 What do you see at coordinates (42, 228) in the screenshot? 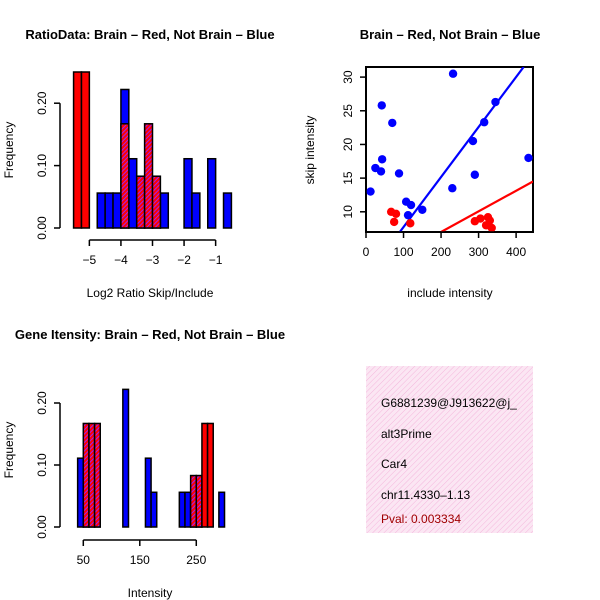
I see `ratio-hist-y-tick-label: 0.00` at bounding box center [42, 228].